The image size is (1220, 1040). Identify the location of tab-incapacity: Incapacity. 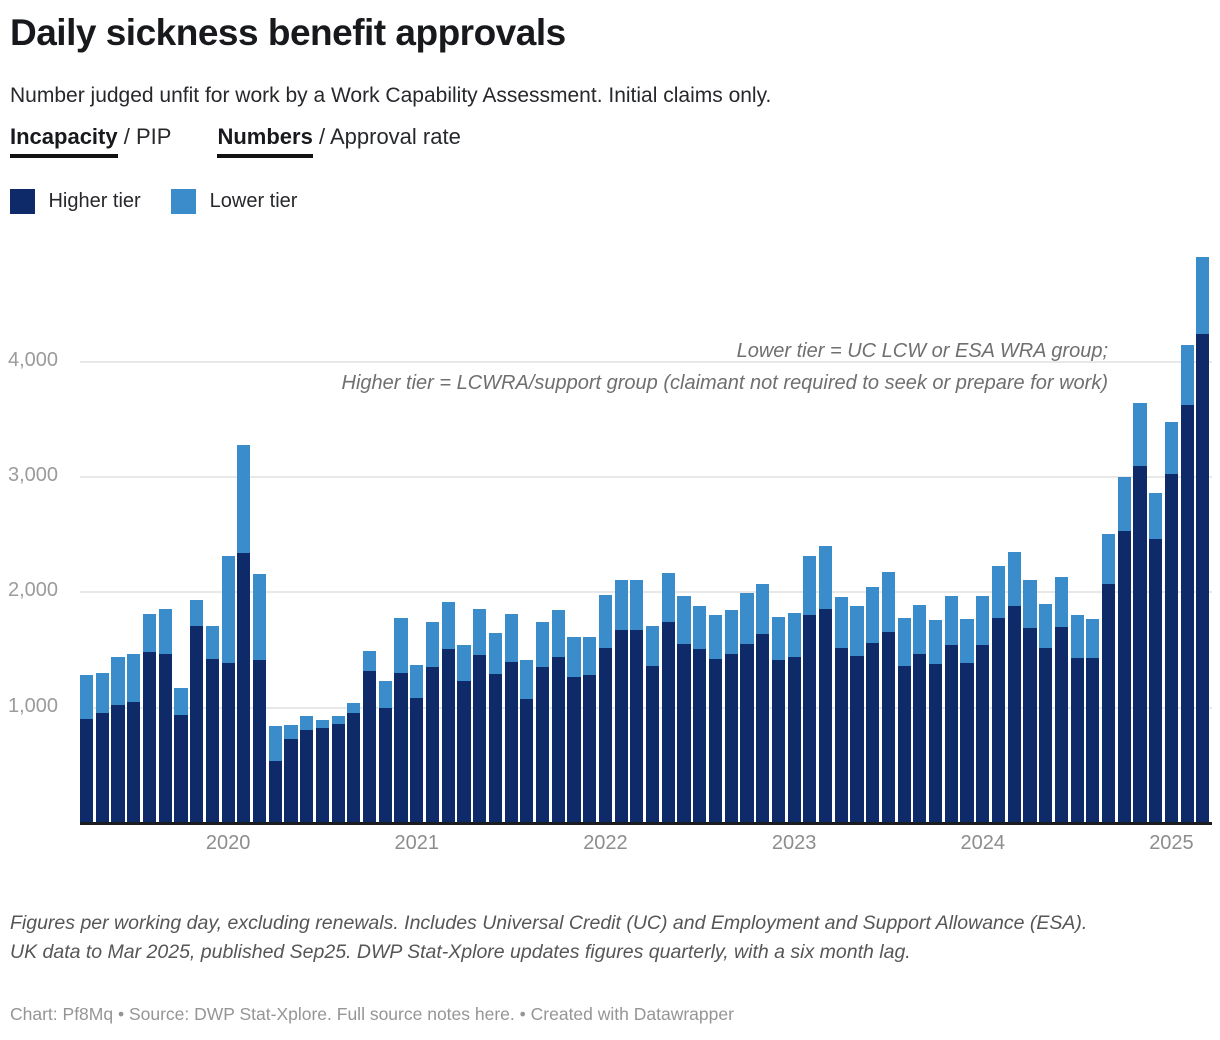
(64, 141).